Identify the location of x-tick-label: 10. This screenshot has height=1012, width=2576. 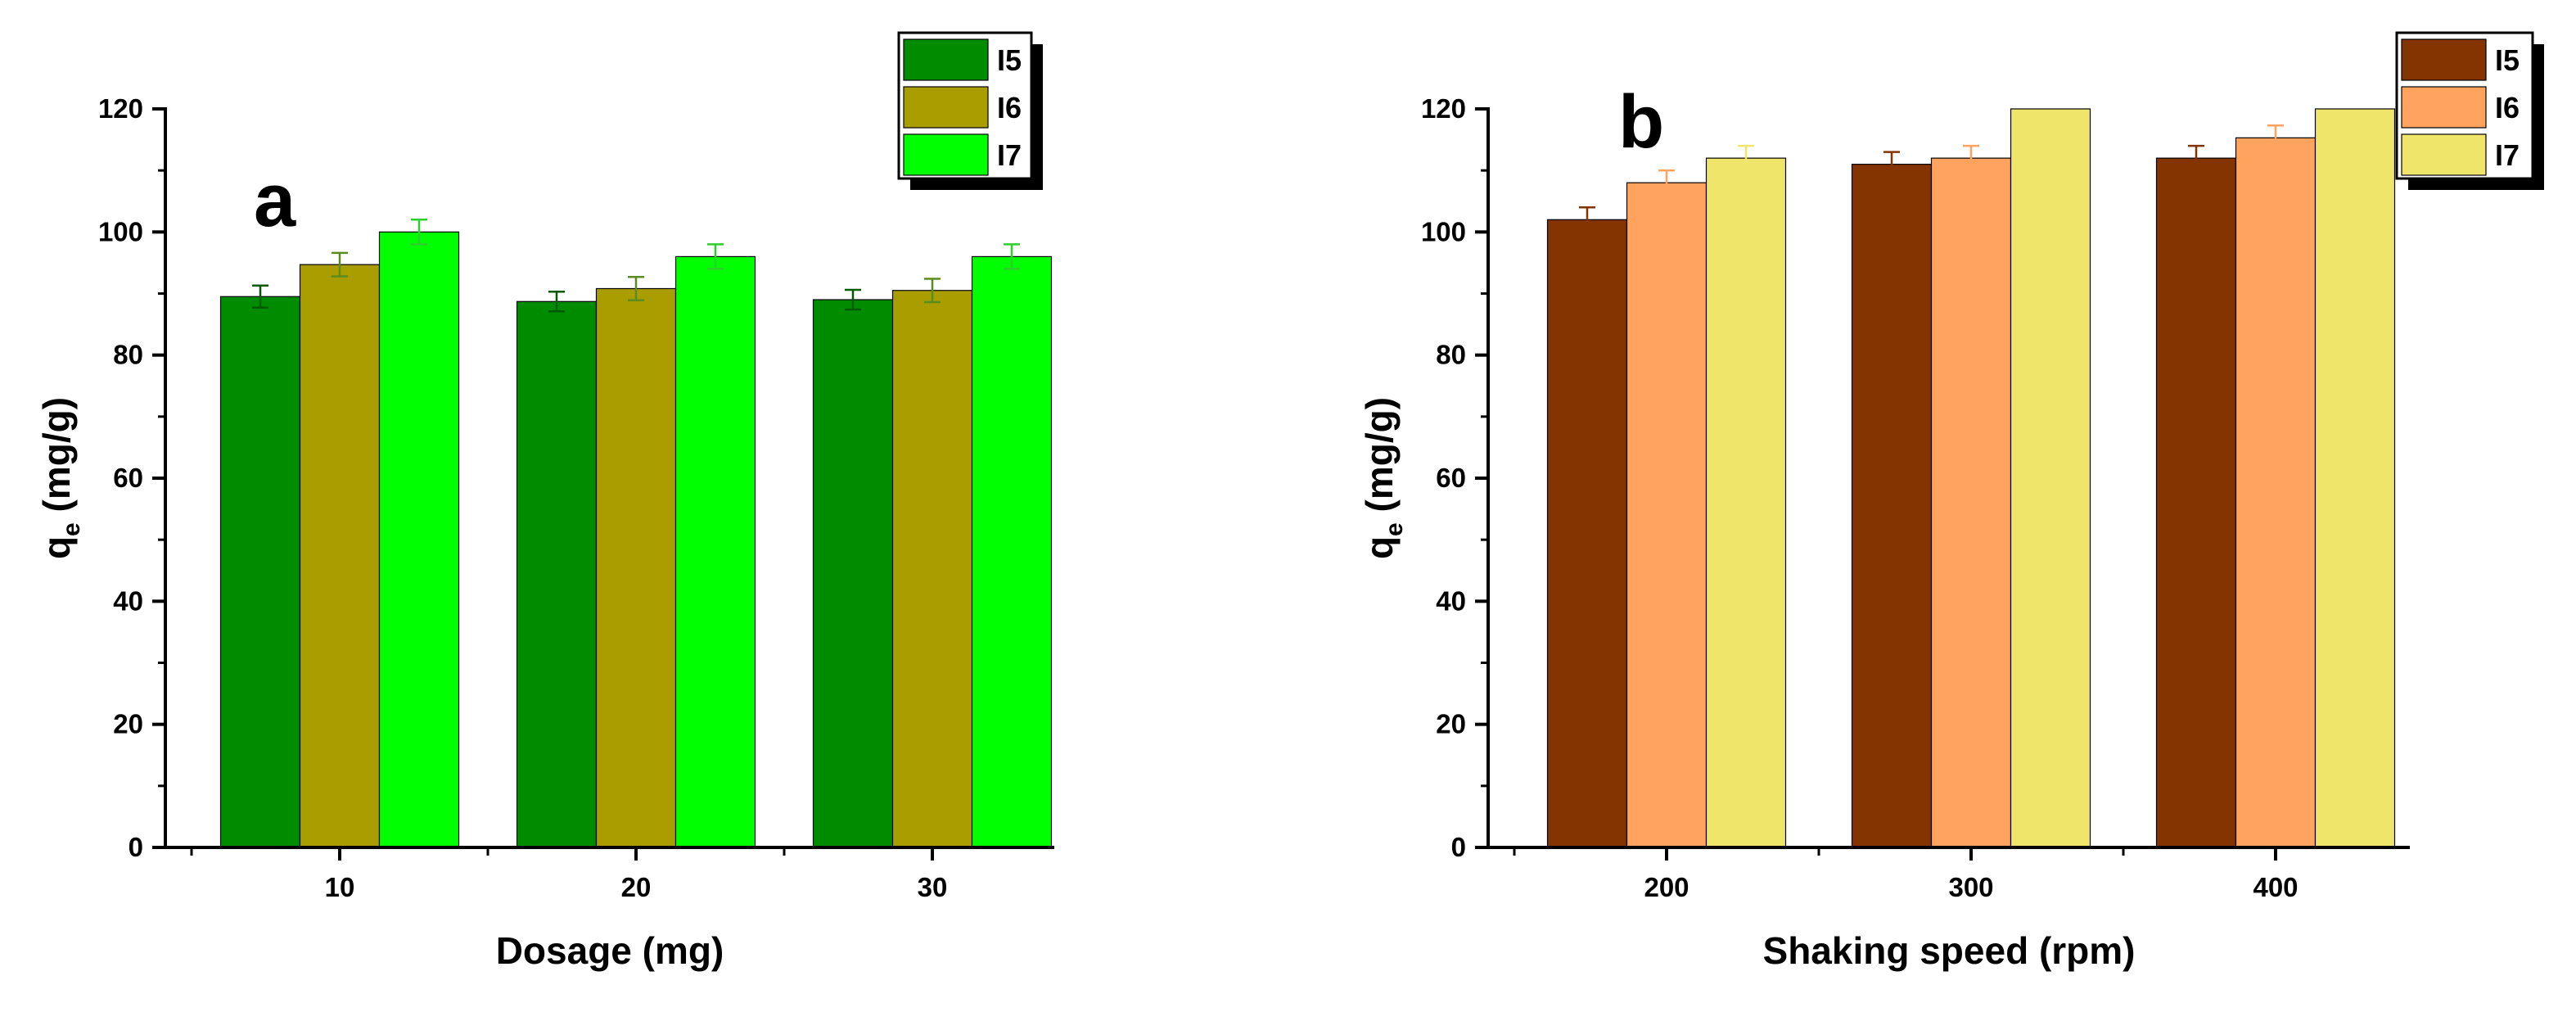
(340, 887).